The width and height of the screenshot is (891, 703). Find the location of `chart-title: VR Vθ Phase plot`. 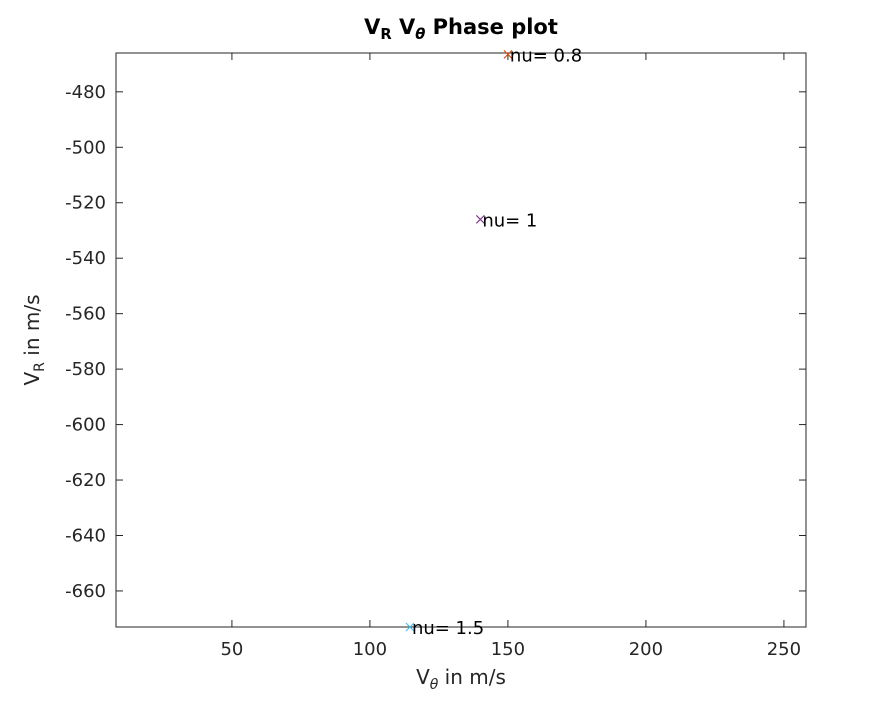

chart-title: VR Vθ Phase plot is located at coordinates (461, 29).